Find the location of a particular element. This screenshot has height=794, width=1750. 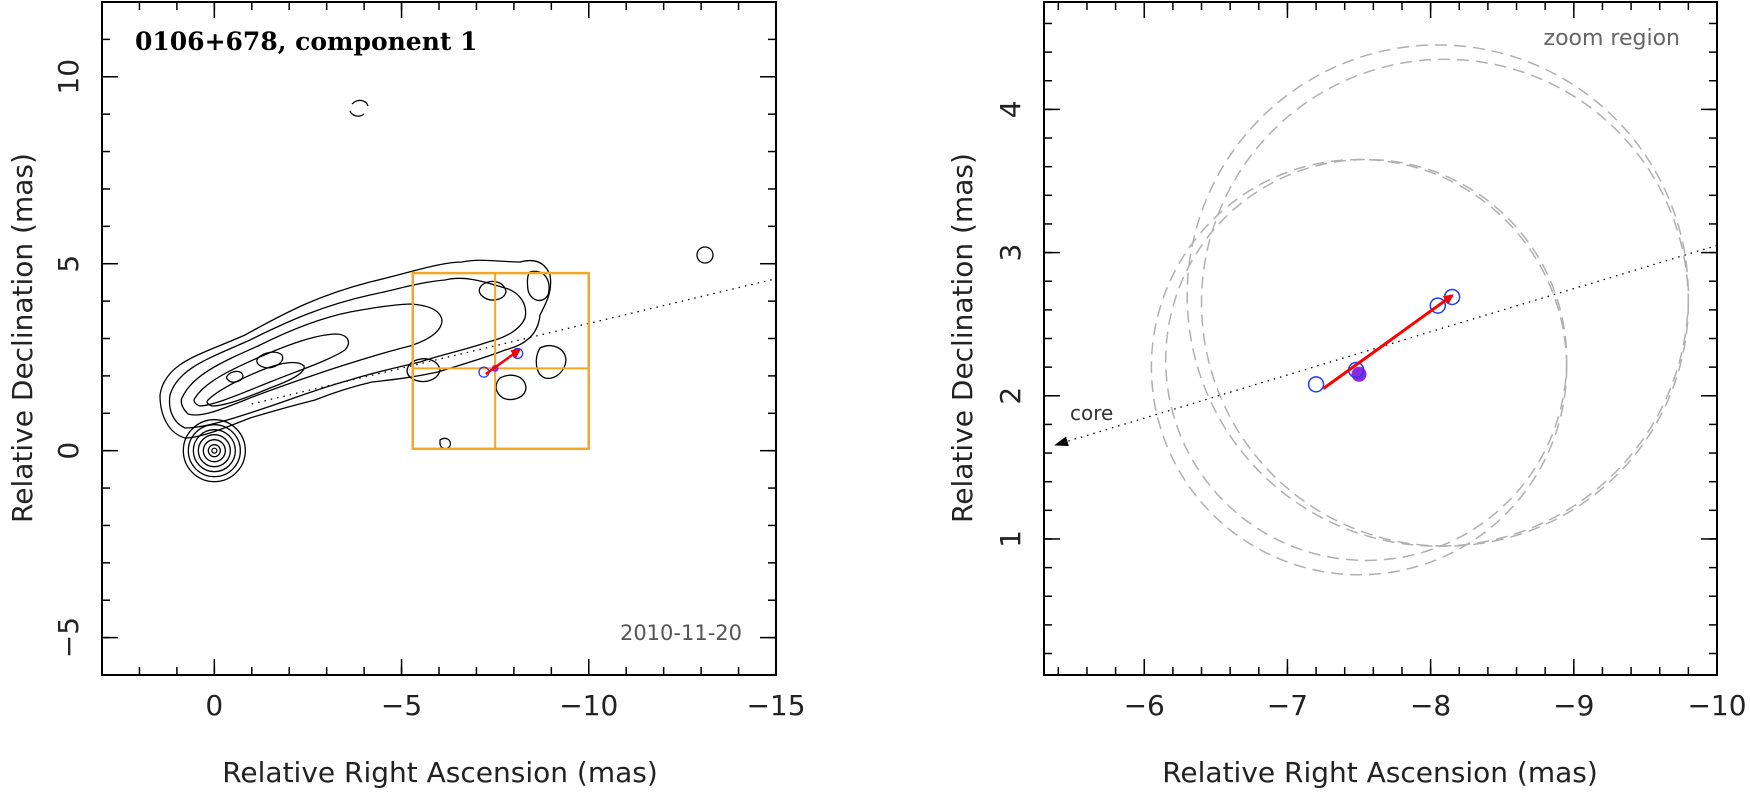

left-y-tick-label: −5 is located at coordinates (68, 637).